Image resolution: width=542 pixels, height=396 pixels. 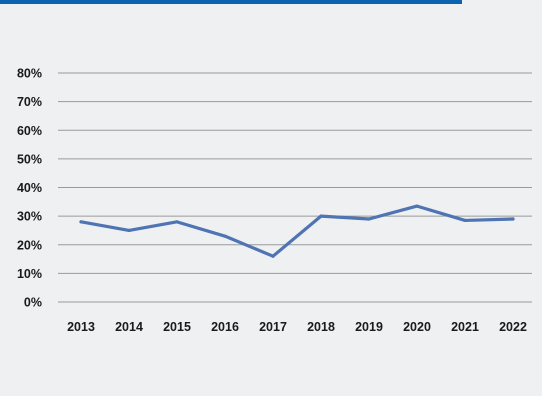 I want to click on y-tick-label: 60%, so click(x=29, y=131).